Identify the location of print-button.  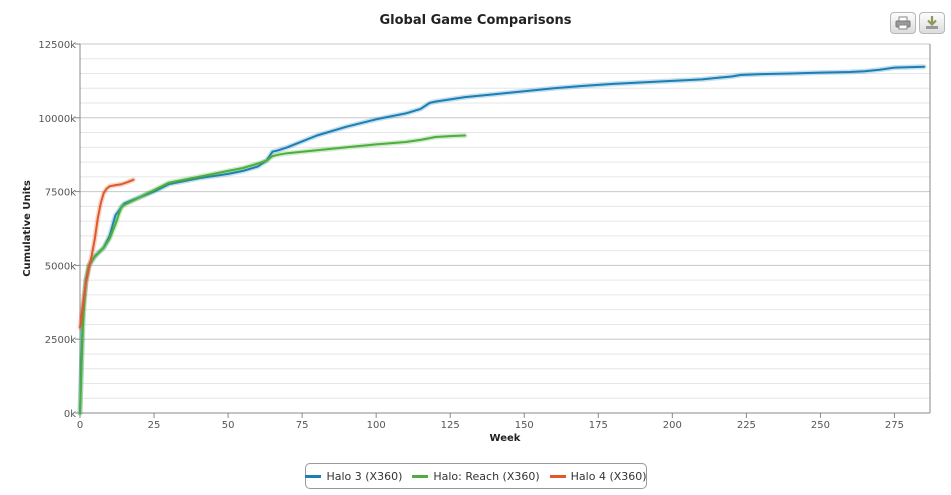
(903, 23).